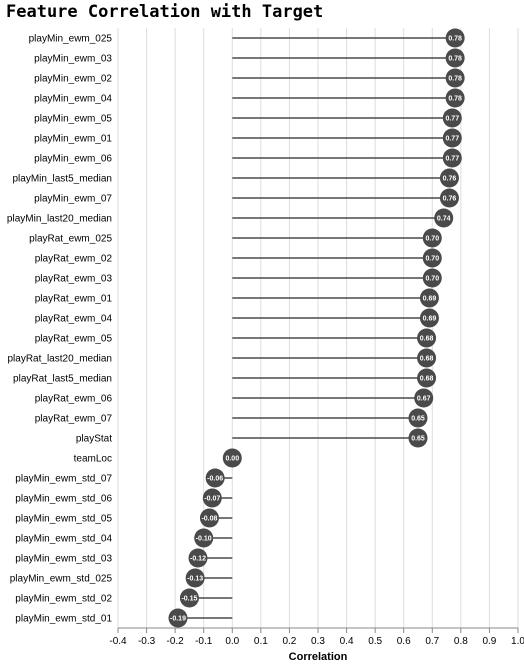  I want to click on category-label: teamLoc, so click(93, 459).